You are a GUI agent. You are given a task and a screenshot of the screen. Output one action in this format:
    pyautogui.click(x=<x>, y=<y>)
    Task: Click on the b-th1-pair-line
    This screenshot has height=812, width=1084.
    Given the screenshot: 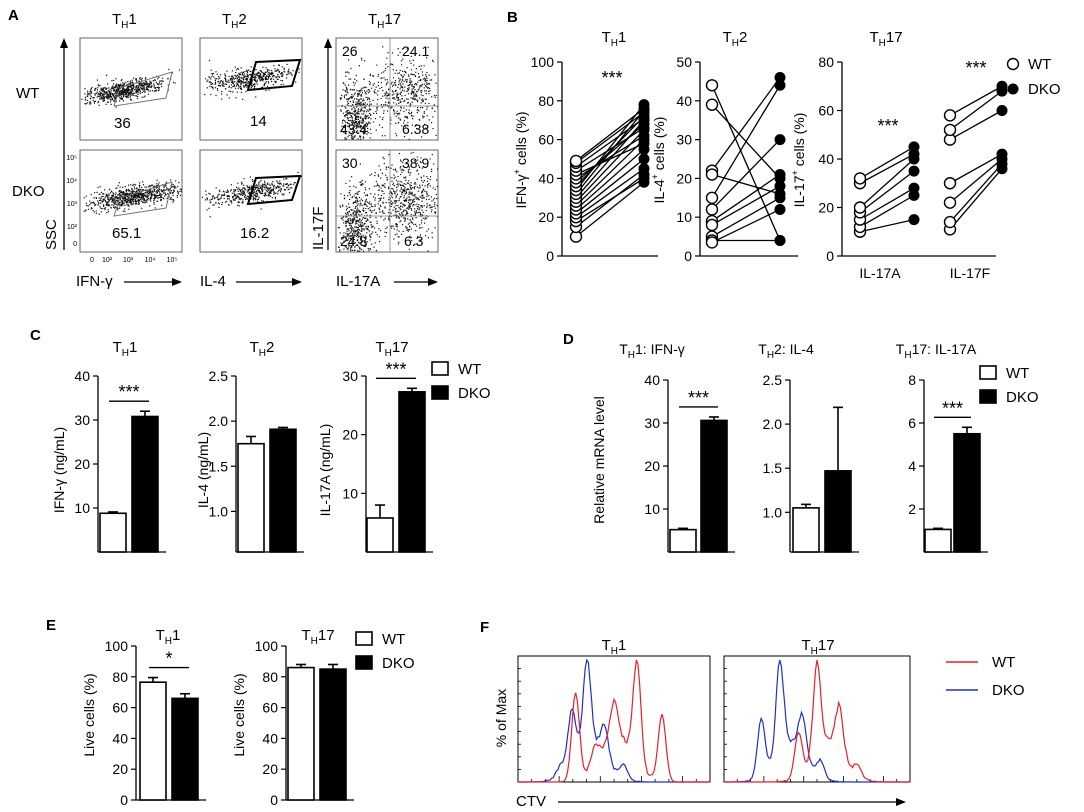 What is the action you would take?
    pyautogui.click(x=610, y=151)
    